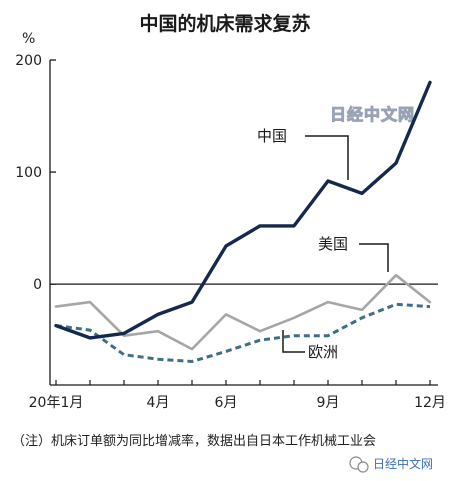 This screenshot has height=481, width=450. I want to click on leader-line-china, so click(327, 157).